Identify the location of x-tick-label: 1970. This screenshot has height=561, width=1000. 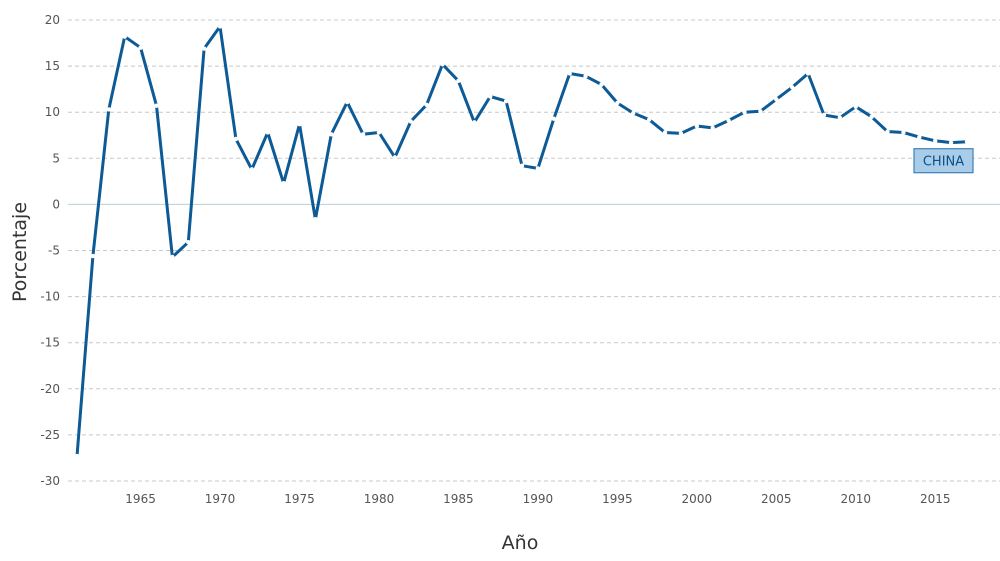
(220, 499).